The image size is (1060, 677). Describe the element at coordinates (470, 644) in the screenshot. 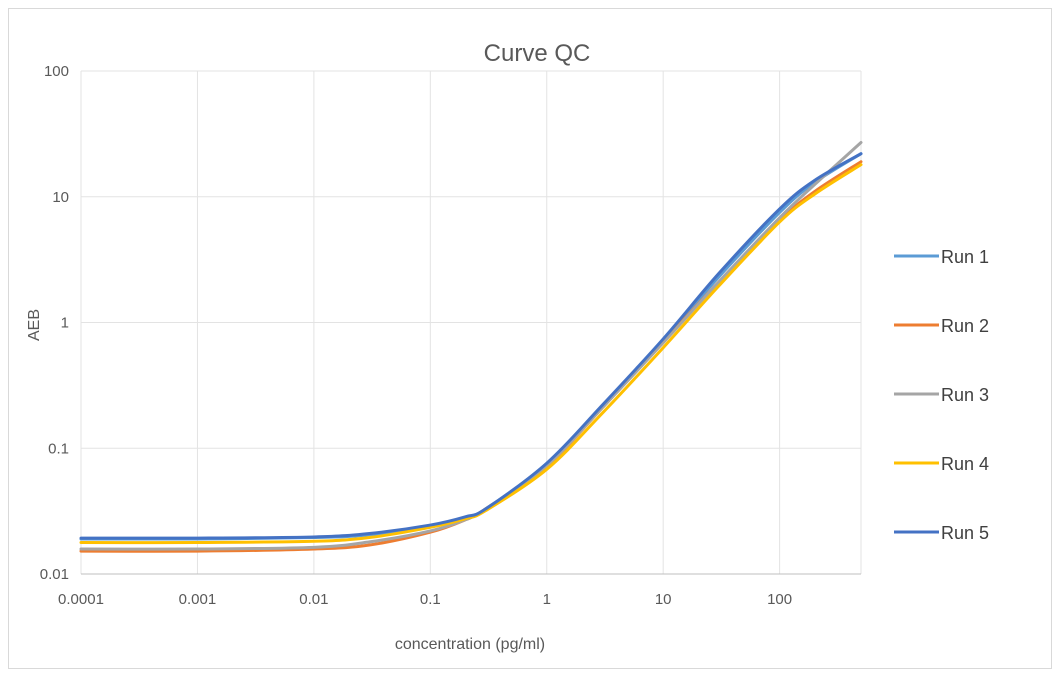

I see `x-axis-title: concentration (pg/ml)` at that location.